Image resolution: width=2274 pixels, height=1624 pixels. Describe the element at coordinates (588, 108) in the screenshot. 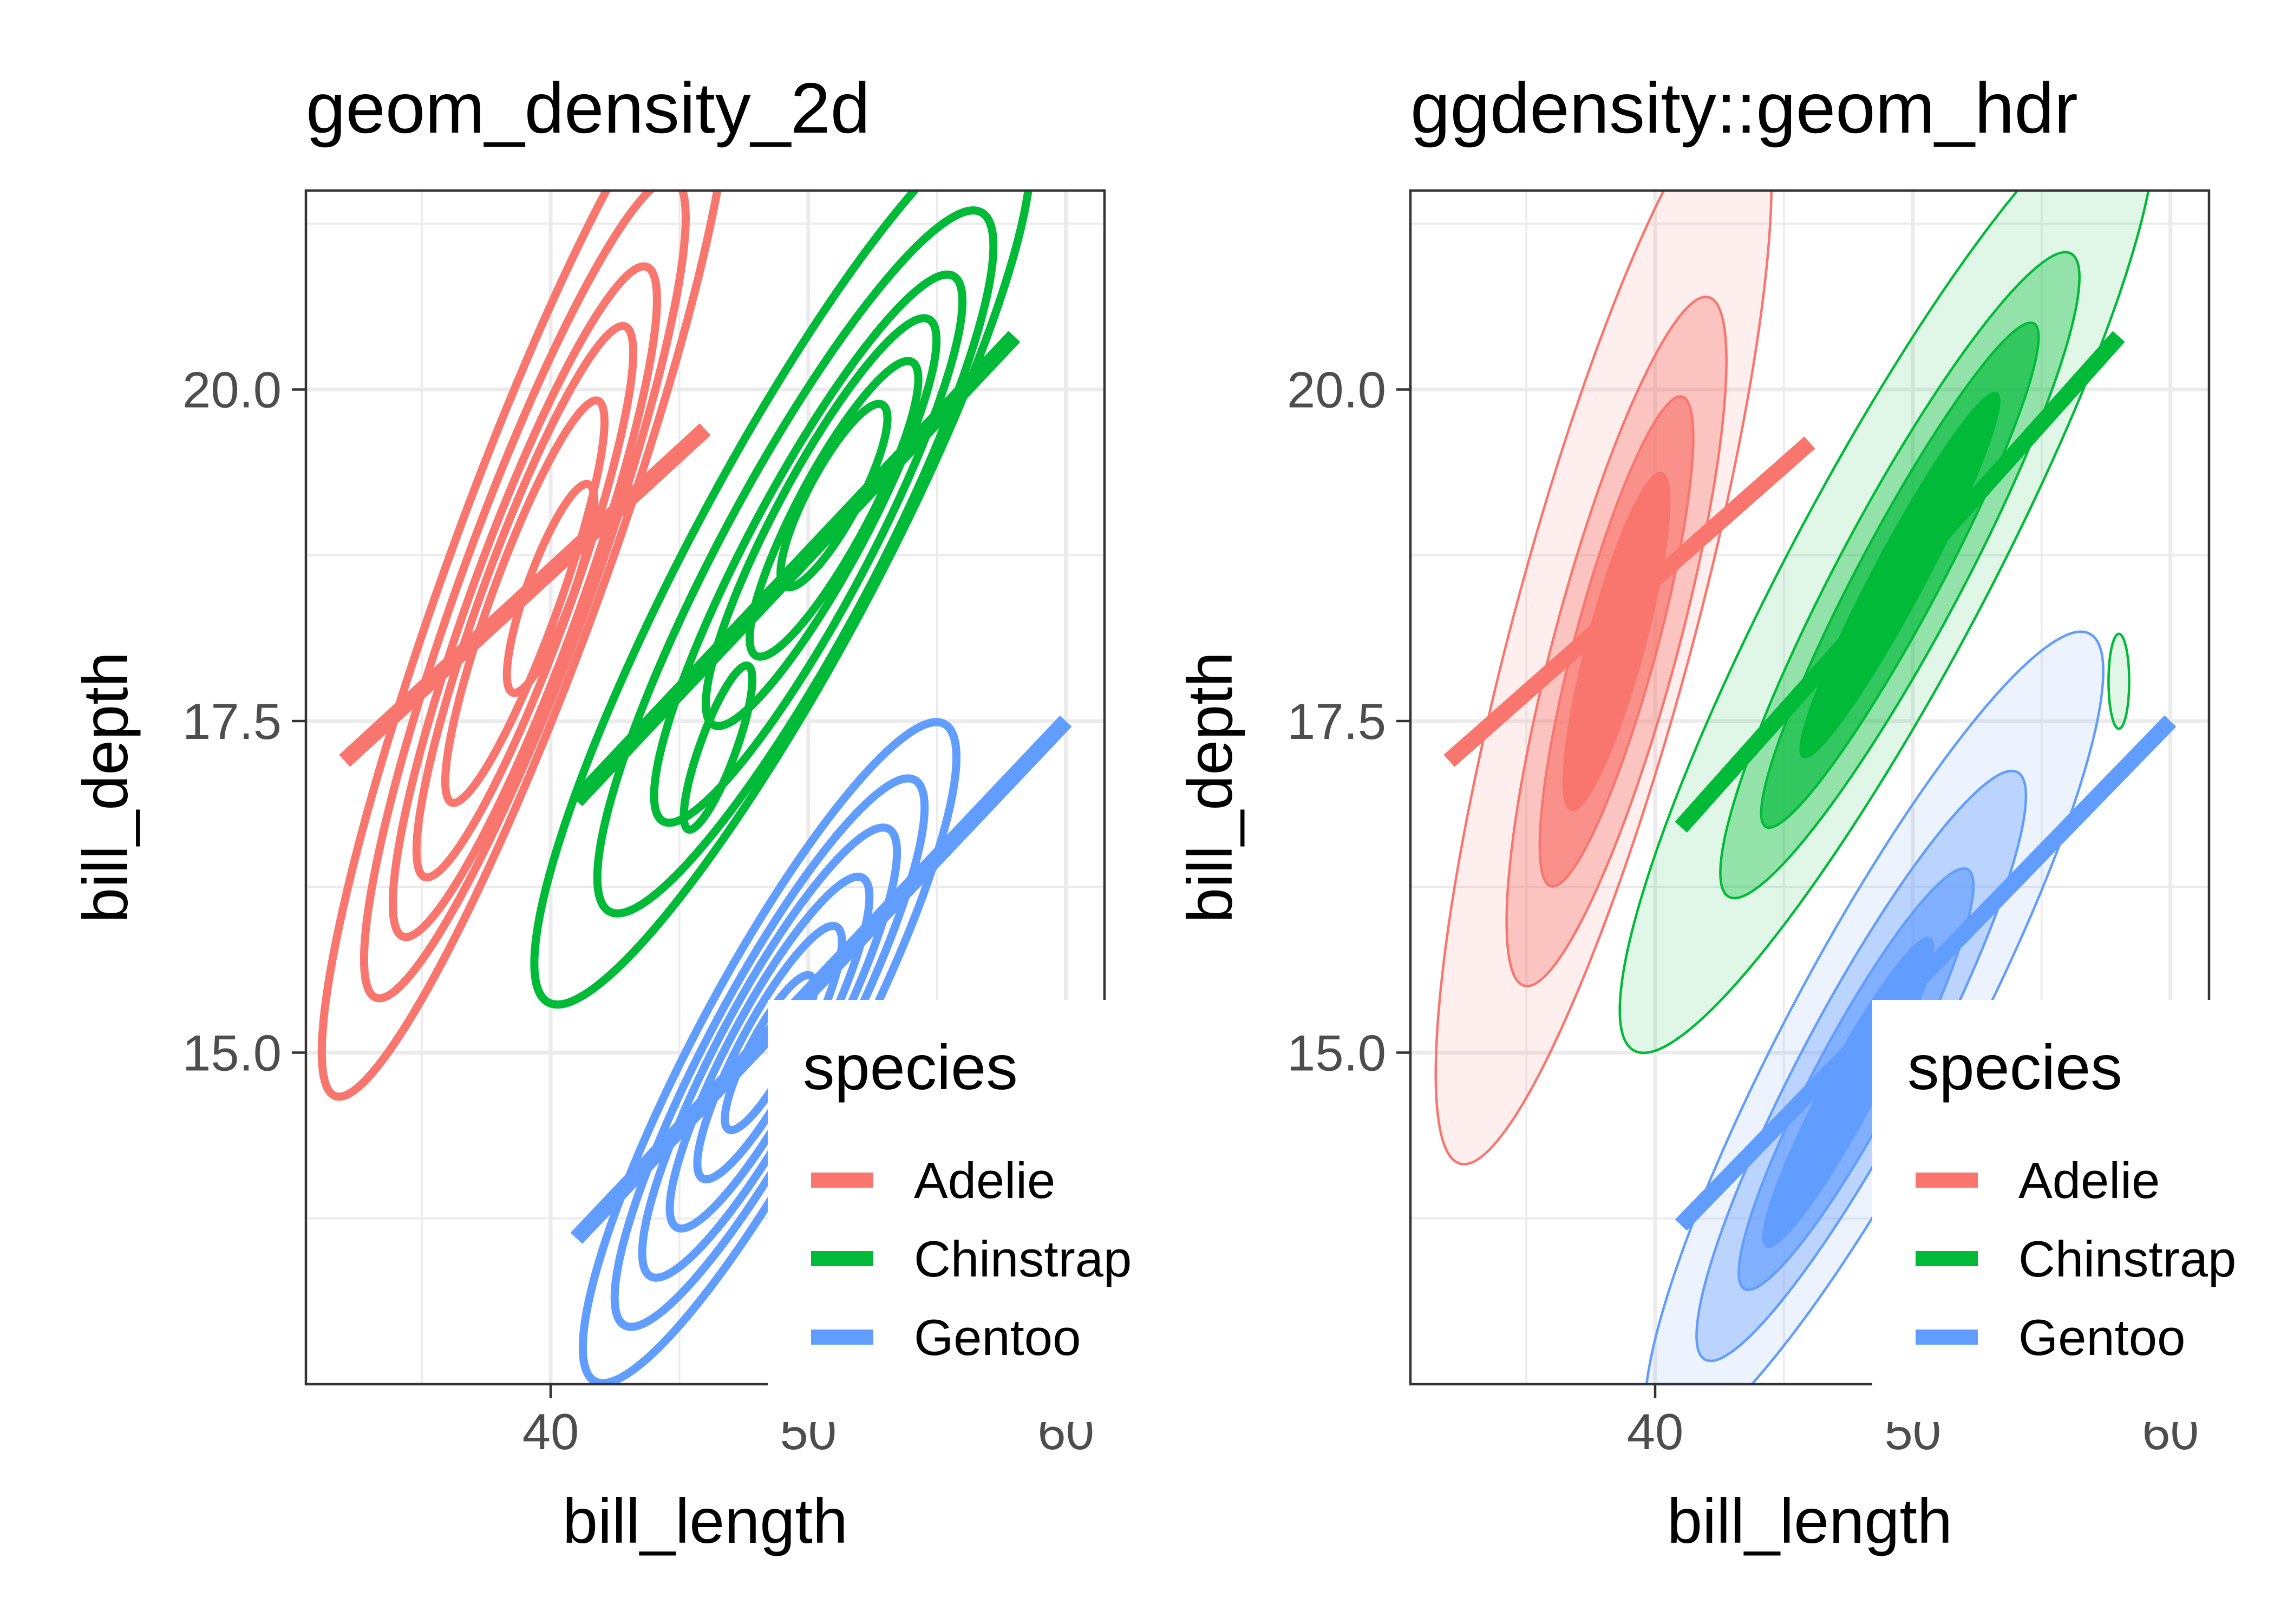

I see `chart-title: geom_density_2d` at that location.